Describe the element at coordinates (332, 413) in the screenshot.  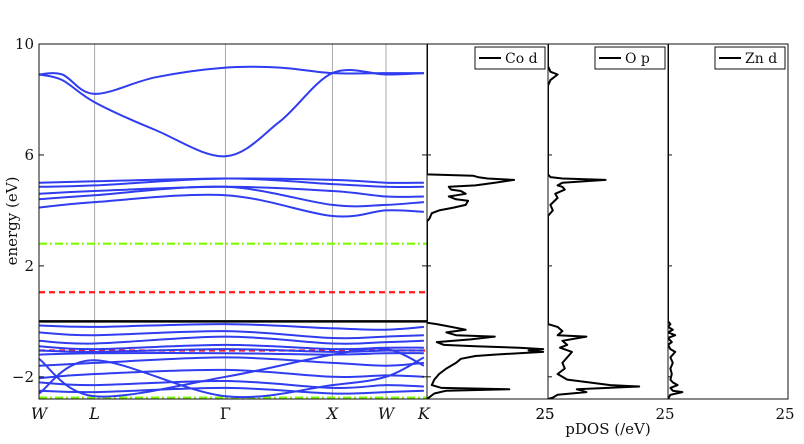
I see `kpoint-label: X` at that location.